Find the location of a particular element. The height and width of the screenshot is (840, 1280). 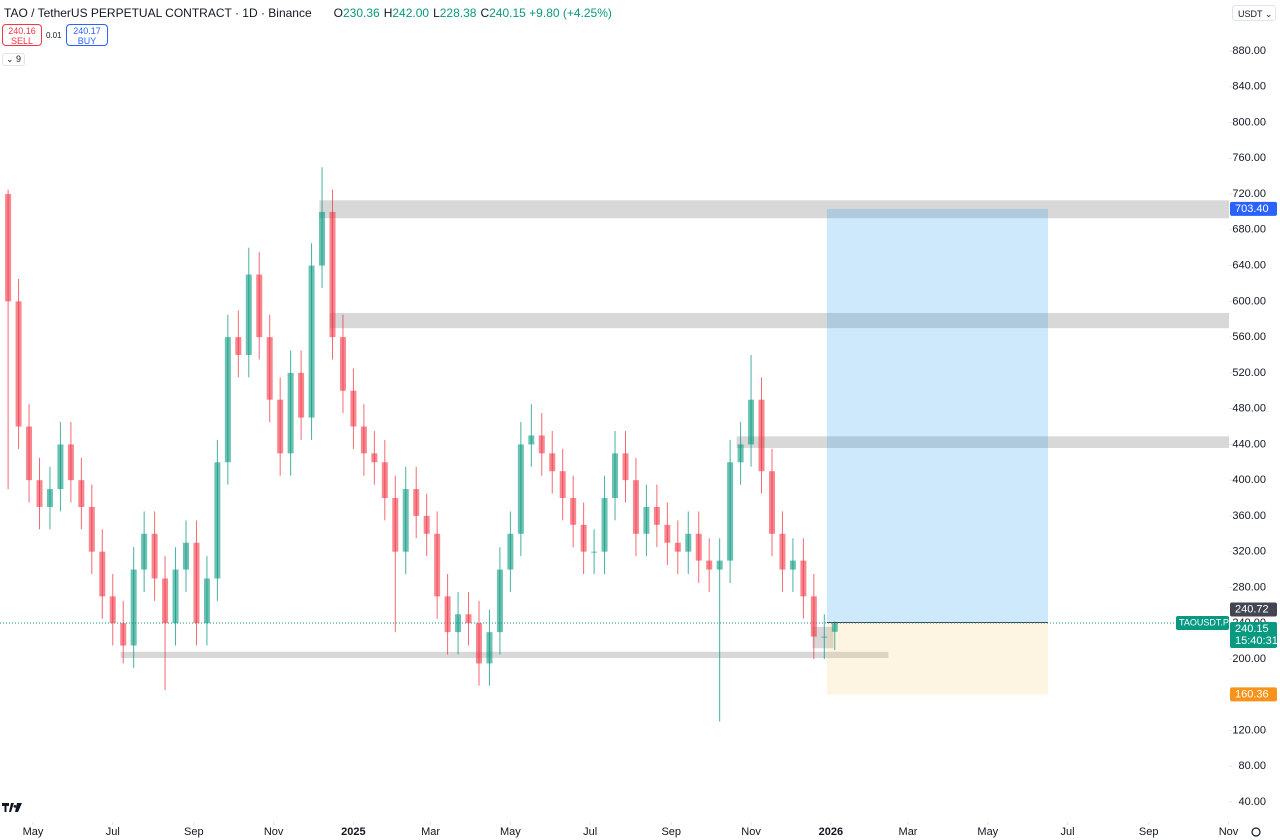

y-tick-label: 640.00 is located at coordinates (1249, 266).